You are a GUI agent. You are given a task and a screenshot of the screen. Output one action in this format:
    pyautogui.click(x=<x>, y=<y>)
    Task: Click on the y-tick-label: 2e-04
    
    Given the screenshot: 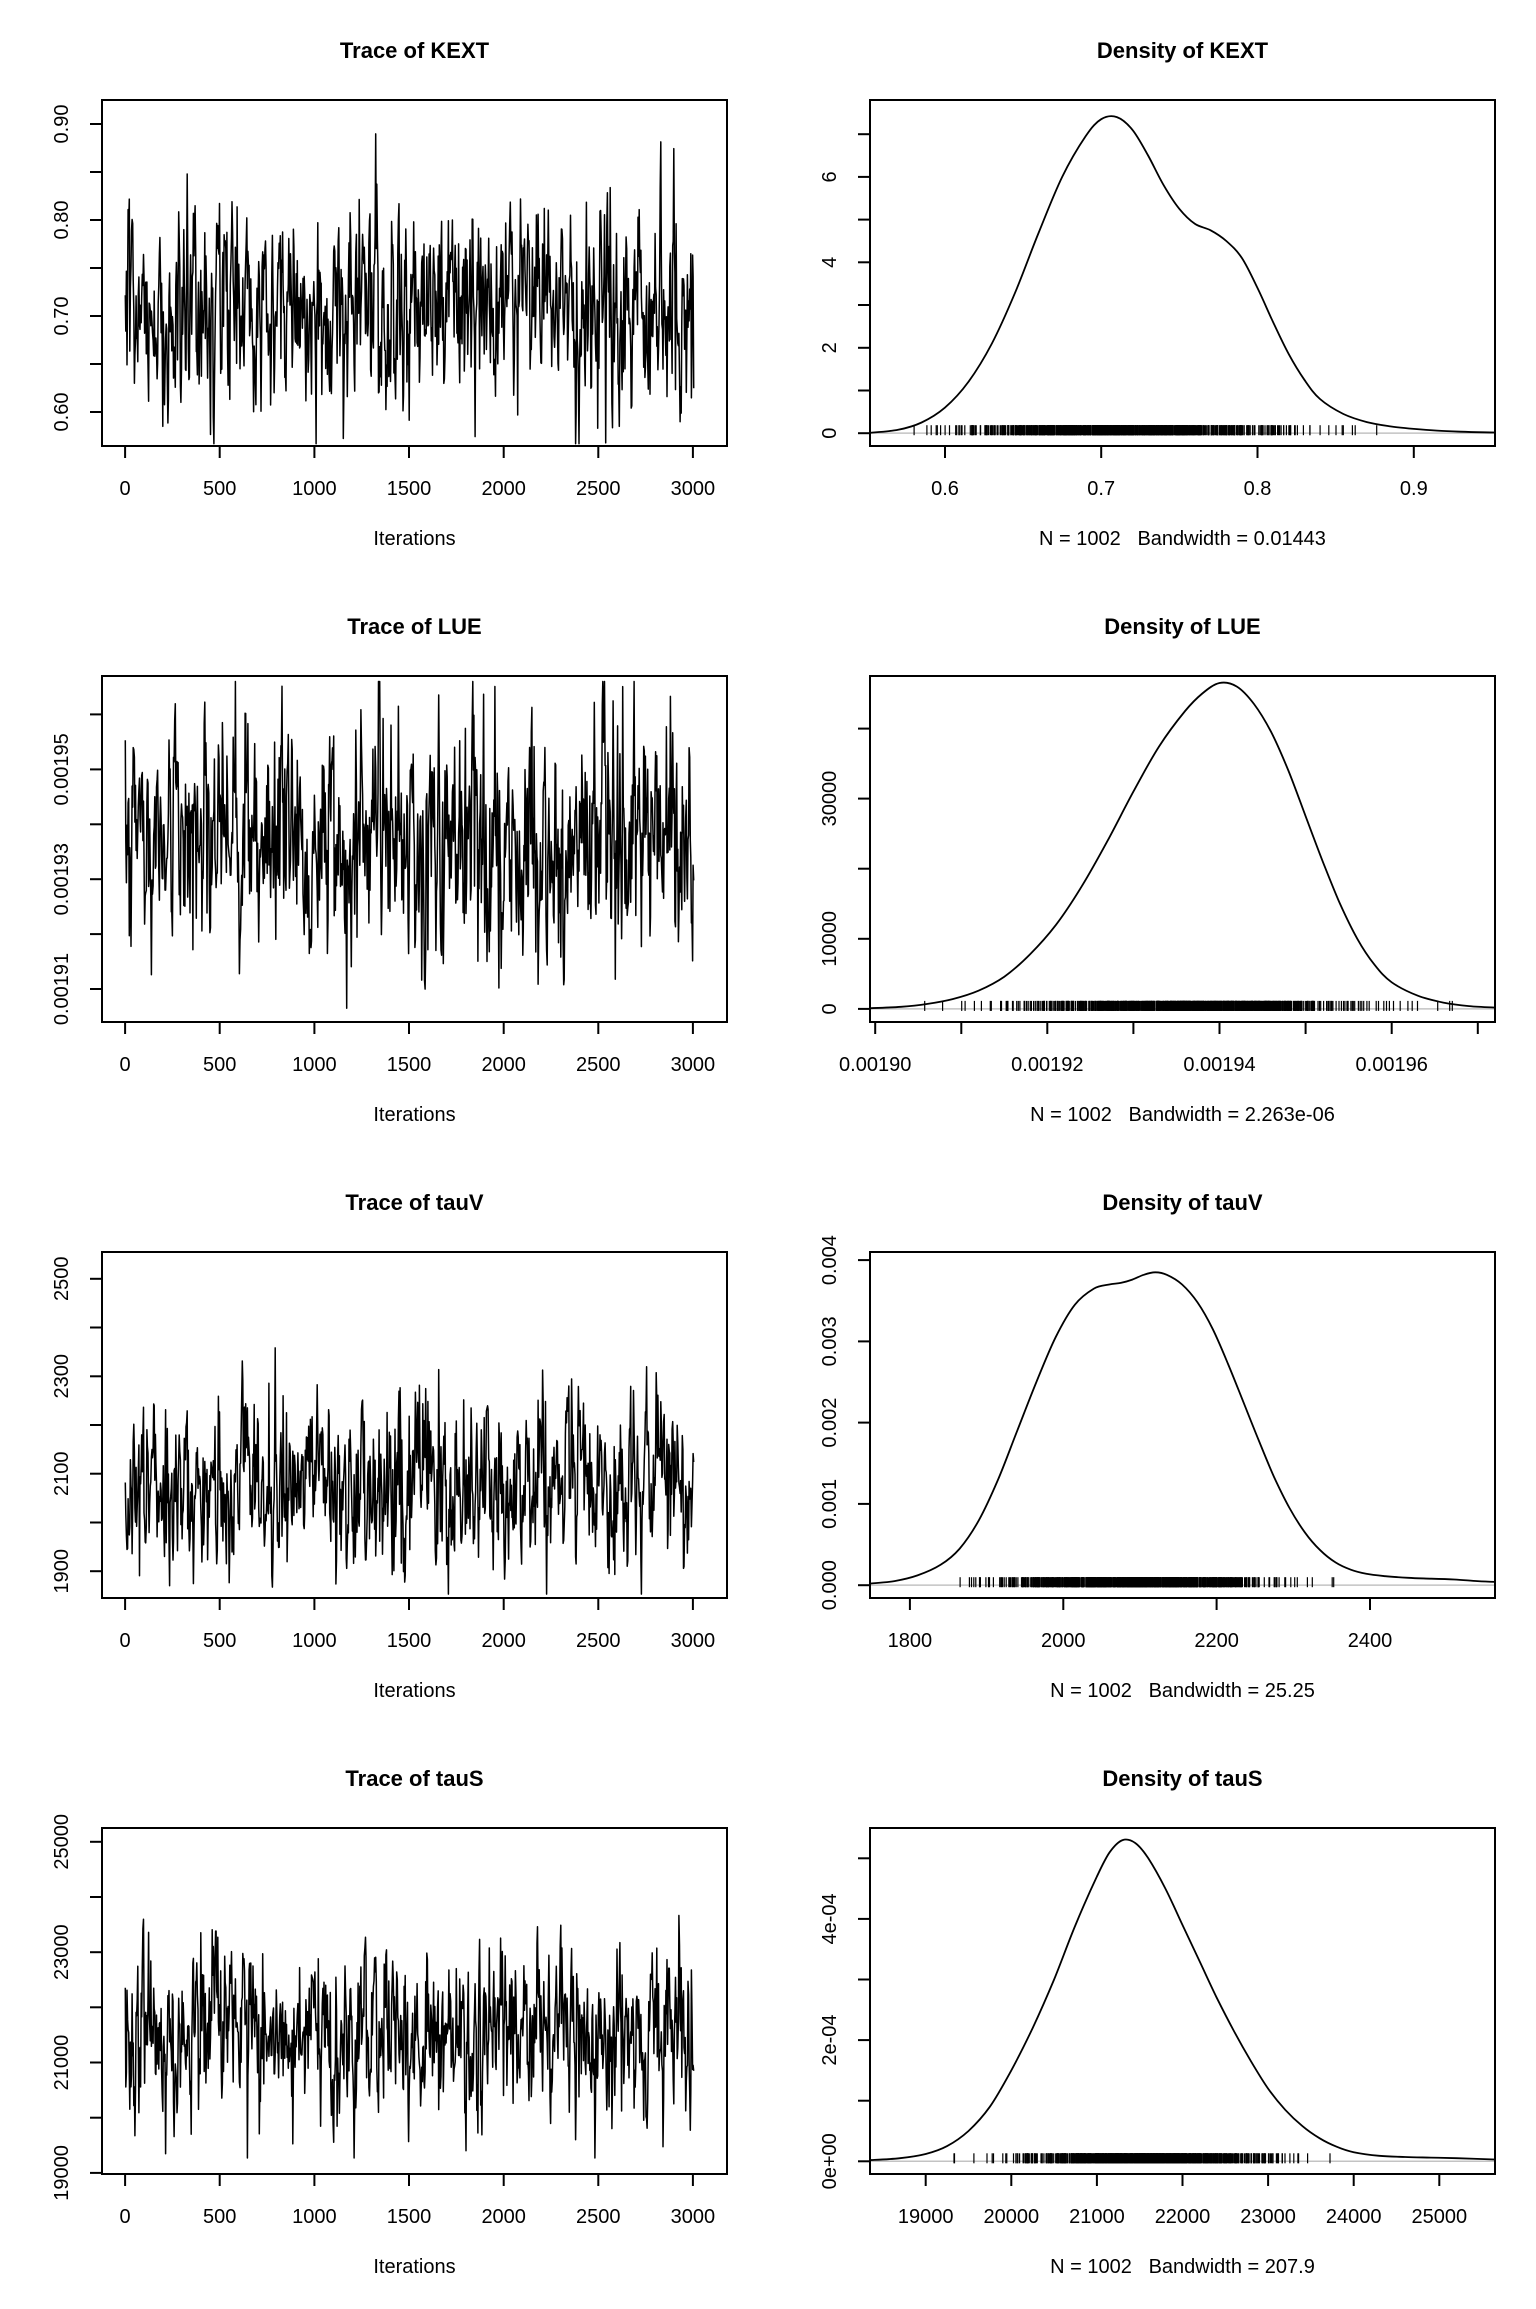 What is the action you would take?
    pyautogui.click(x=830, y=2040)
    